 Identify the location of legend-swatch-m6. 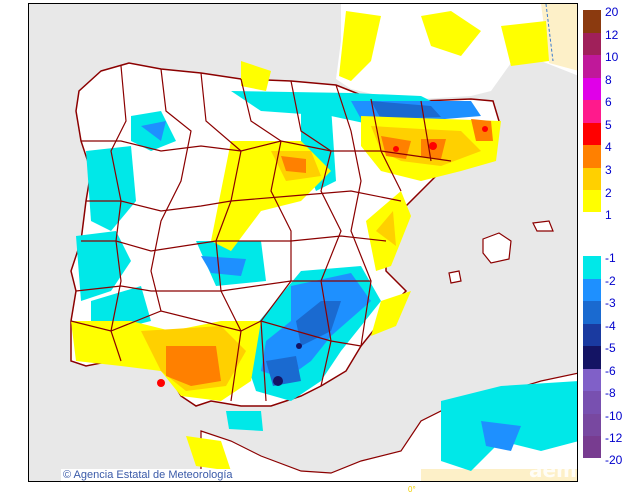
(592, 380).